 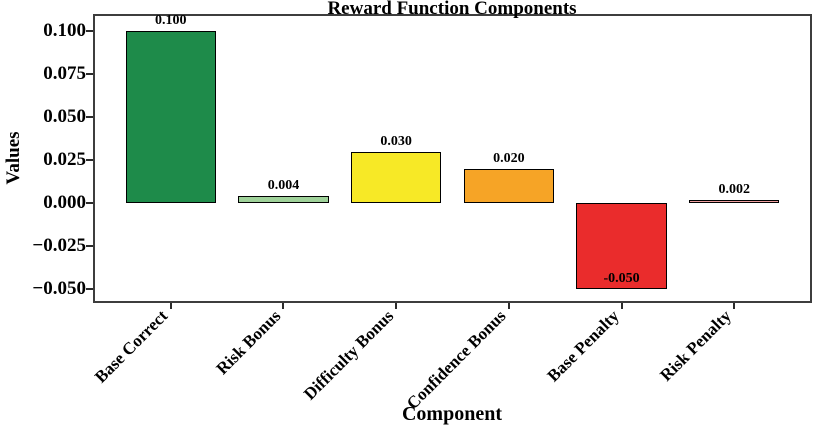 I want to click on bar-value-label: 0.020, so click(x=509, y=158).